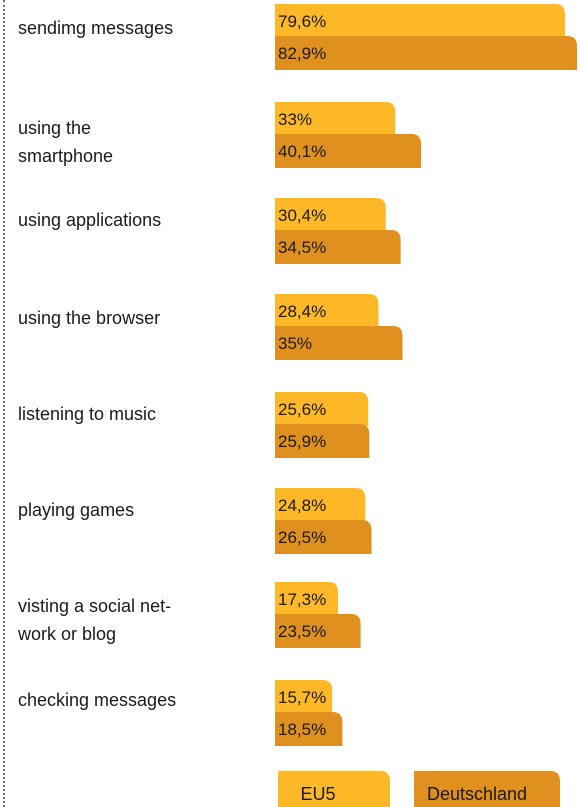 This screenshot has height=807, width=581. I want to click on bar-value-label: 34,5%, so click(302, 247).